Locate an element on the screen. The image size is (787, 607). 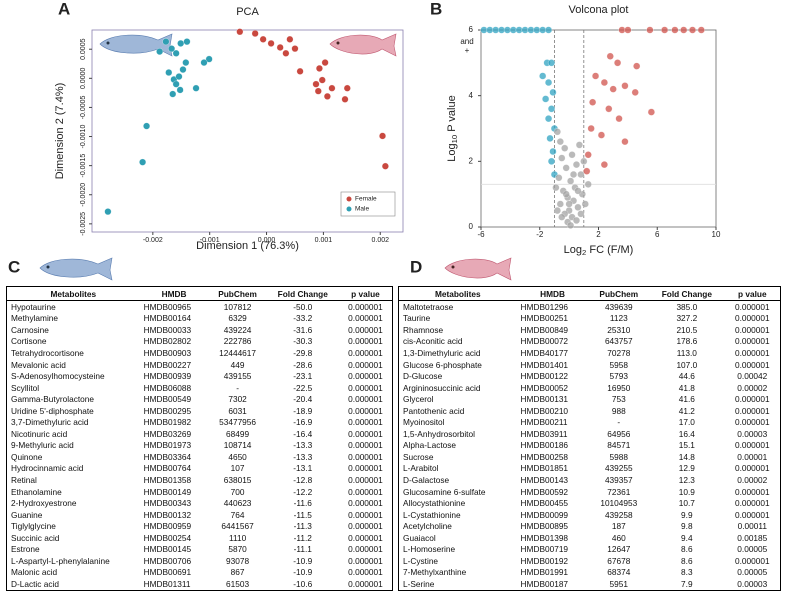
table-cell: 700 is located at coordinates (237, 491).